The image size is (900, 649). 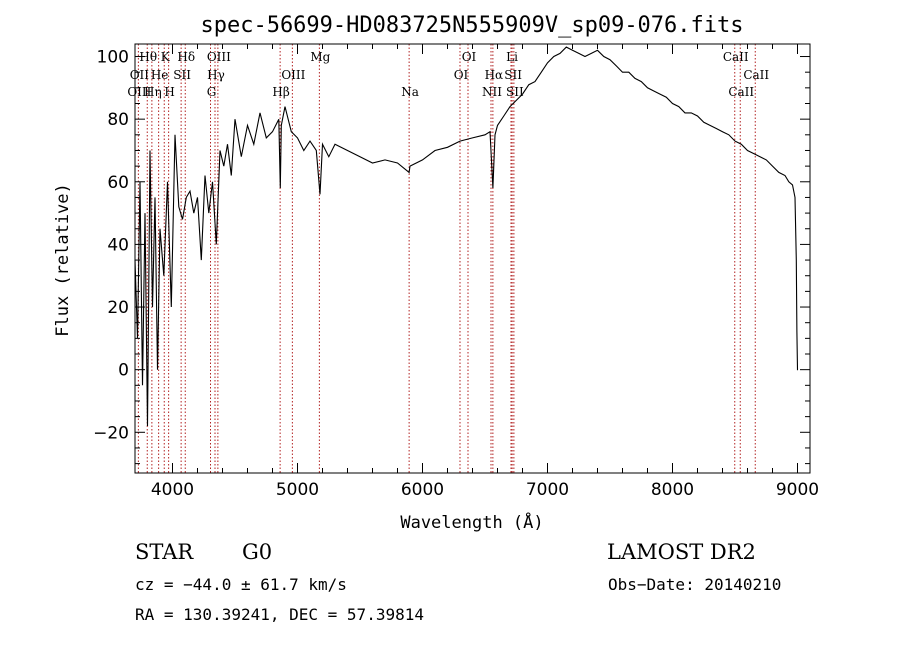 What do you see at coordinates (153, 92) in the screenshot?
I see `line-label-18: Hη` at bounding box center [153, 92].